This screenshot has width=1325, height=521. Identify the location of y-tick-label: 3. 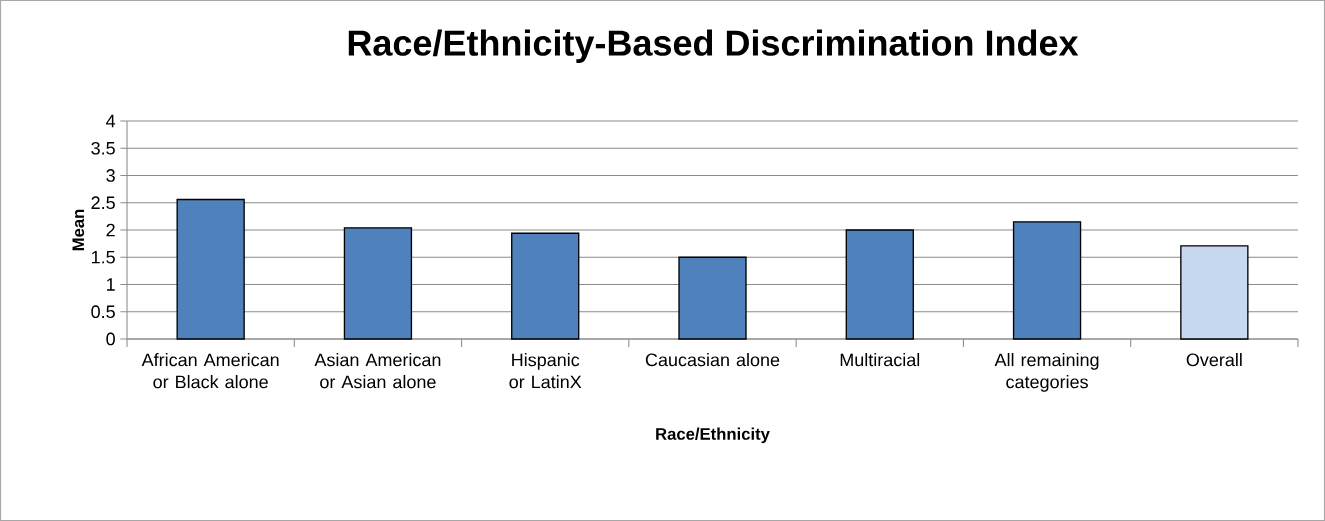
(110, 175).